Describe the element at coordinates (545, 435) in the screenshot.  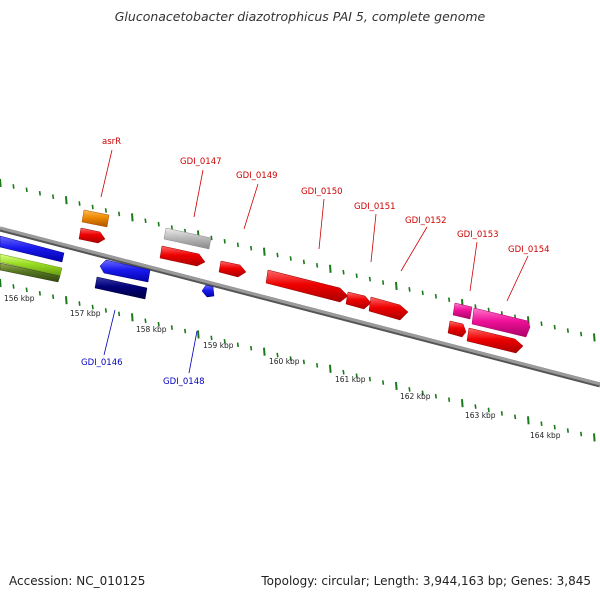
I see `scale-label: 164 kbp` at that location.